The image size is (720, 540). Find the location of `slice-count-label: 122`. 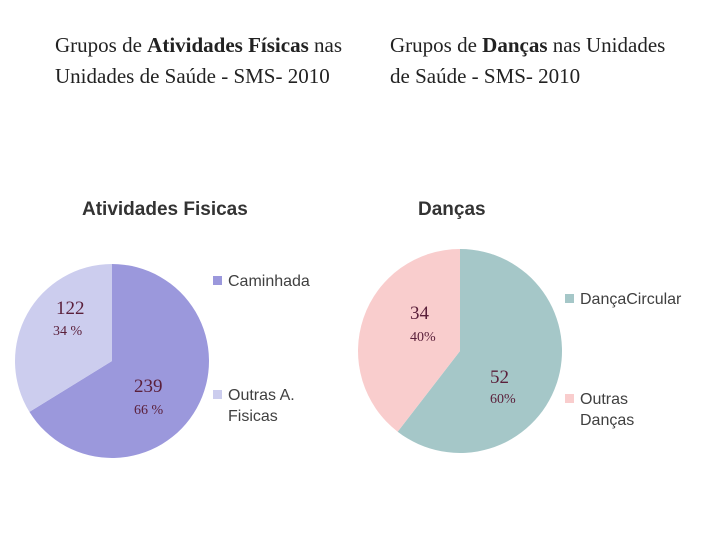

slice-count-label: 122 is located at coordinates (70, 308).